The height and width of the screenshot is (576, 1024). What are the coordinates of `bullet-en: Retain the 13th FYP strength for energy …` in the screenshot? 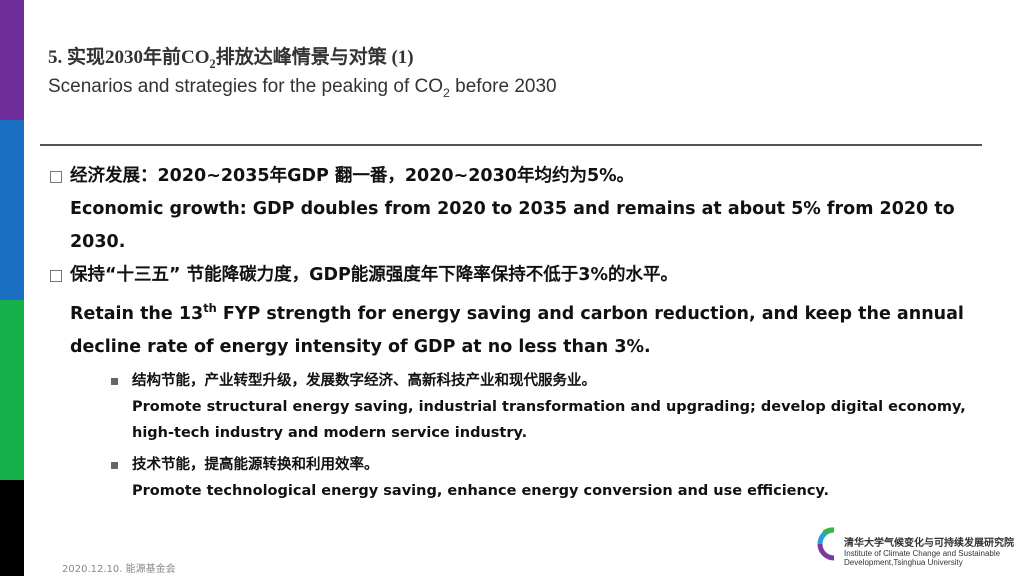 It's located at (517, 329).